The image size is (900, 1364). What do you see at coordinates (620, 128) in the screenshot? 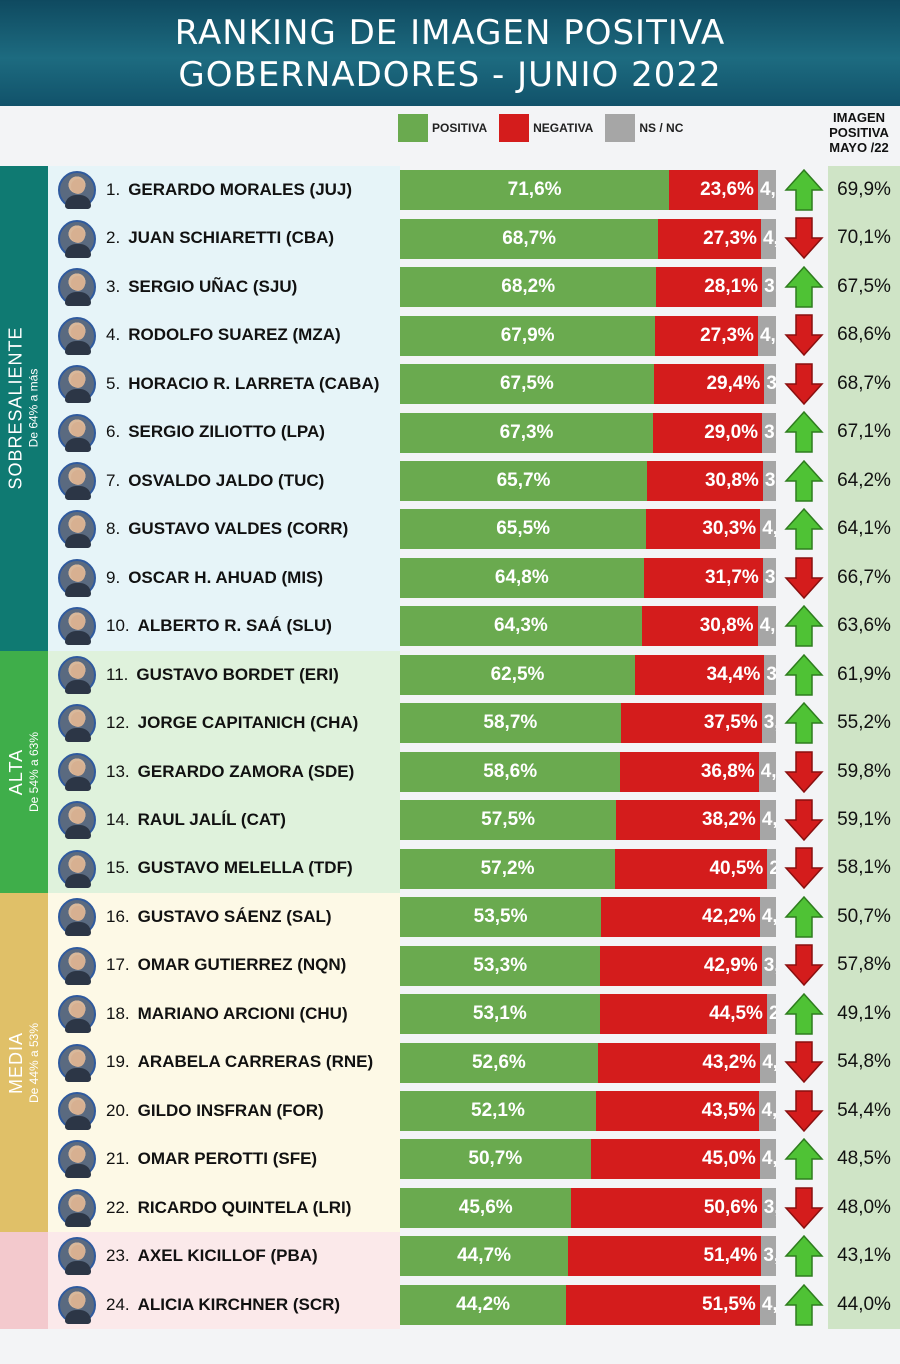
I see `legend-swatch-nsnc` at bounding box center [620, 128].